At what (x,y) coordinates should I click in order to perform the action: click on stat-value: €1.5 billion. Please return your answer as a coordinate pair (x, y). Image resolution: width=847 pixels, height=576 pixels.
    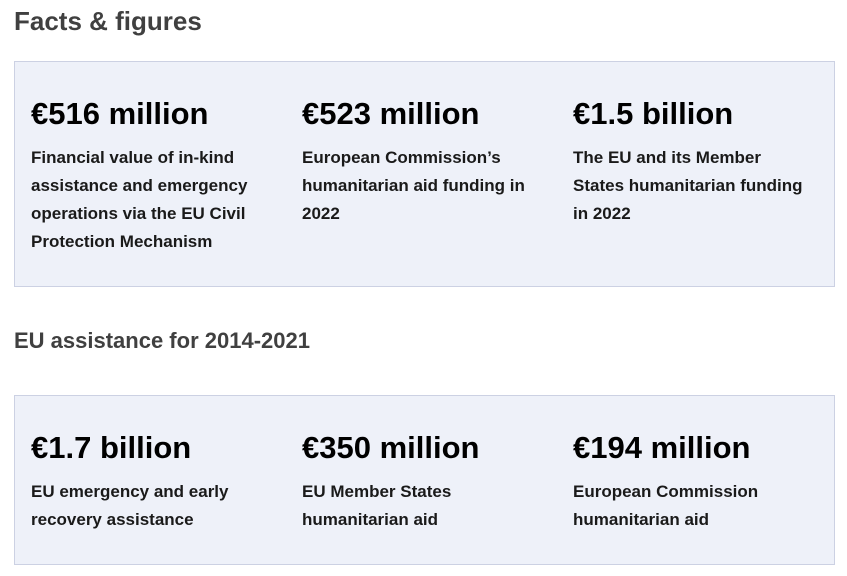
    Looking at the image, I should click on (653, 113).